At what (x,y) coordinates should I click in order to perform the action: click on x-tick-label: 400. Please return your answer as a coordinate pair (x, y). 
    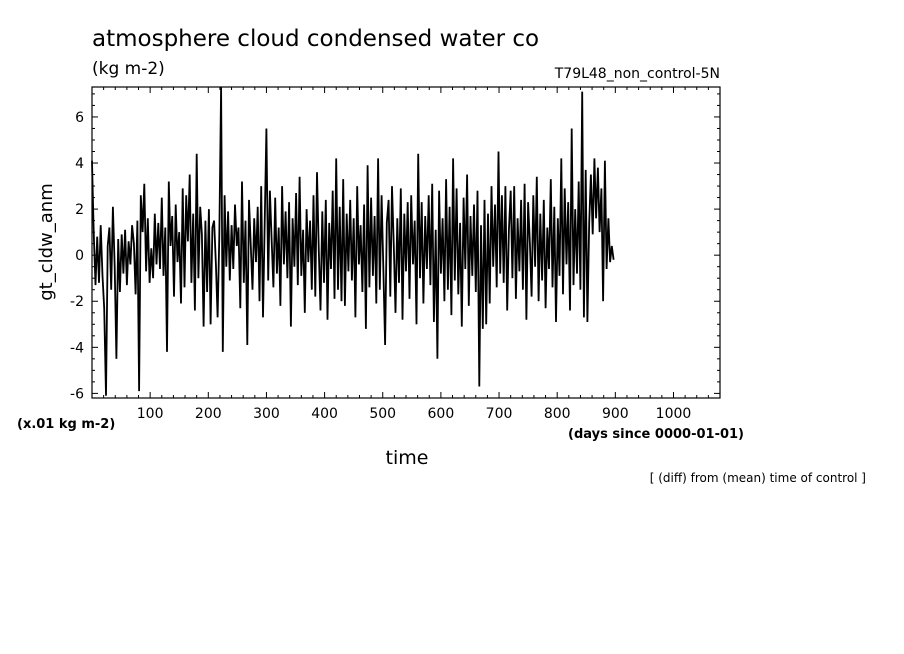
    Looking at the image, I should click on (324, 414).